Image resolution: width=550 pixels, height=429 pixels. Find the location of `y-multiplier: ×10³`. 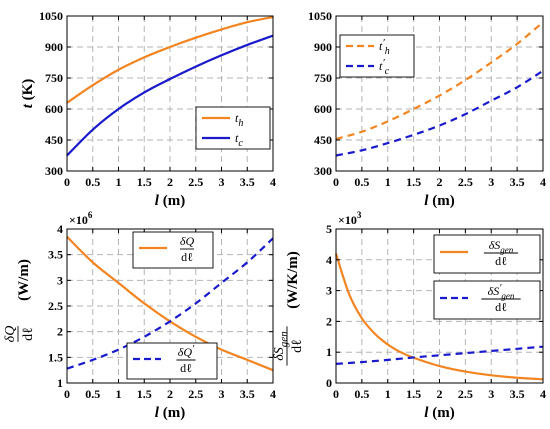

y-multiplier: ×10³ is located at coordinates (350, 218).